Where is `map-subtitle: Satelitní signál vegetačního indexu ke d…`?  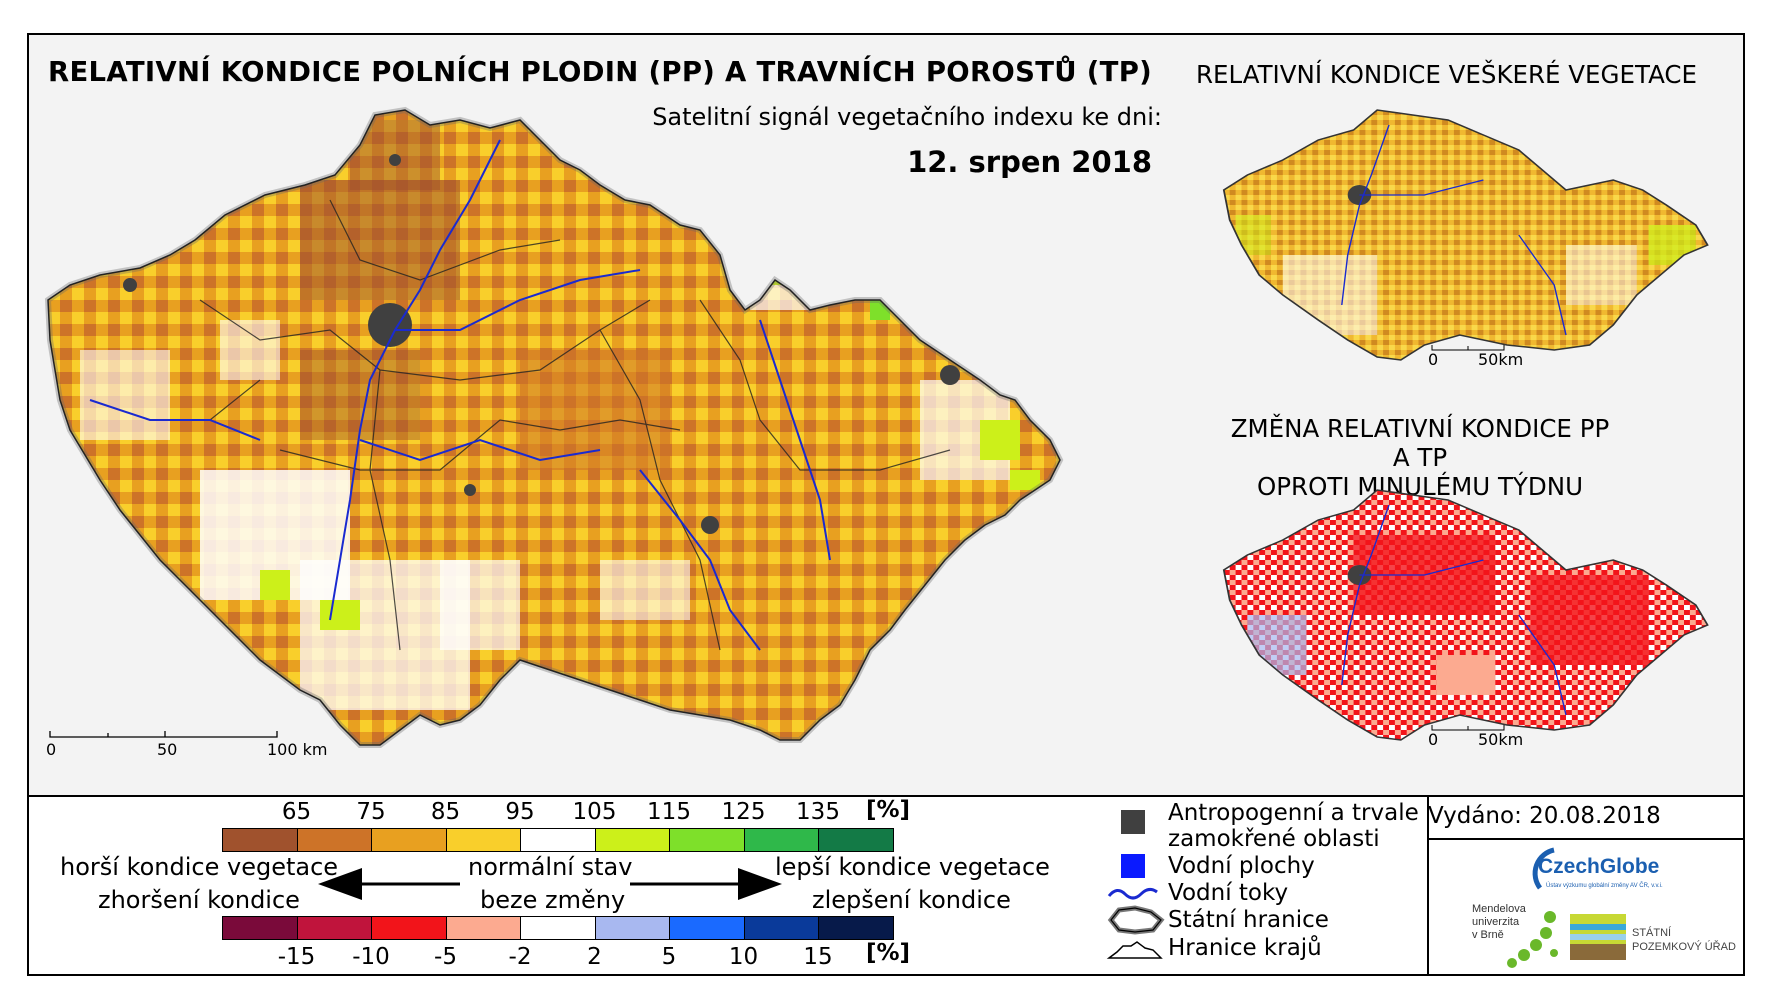 map-subtitle: Satelitní signál vegetačního indexu ke d… is located at coordinates (907, 117).